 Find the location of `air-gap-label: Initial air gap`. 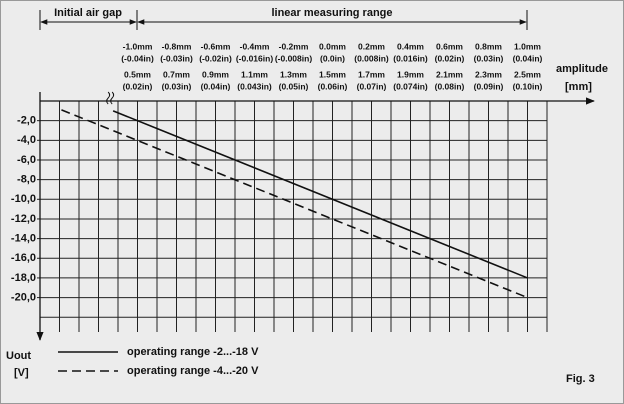

air-gap-label: Initial air gap is located at coordinates (88, 13).